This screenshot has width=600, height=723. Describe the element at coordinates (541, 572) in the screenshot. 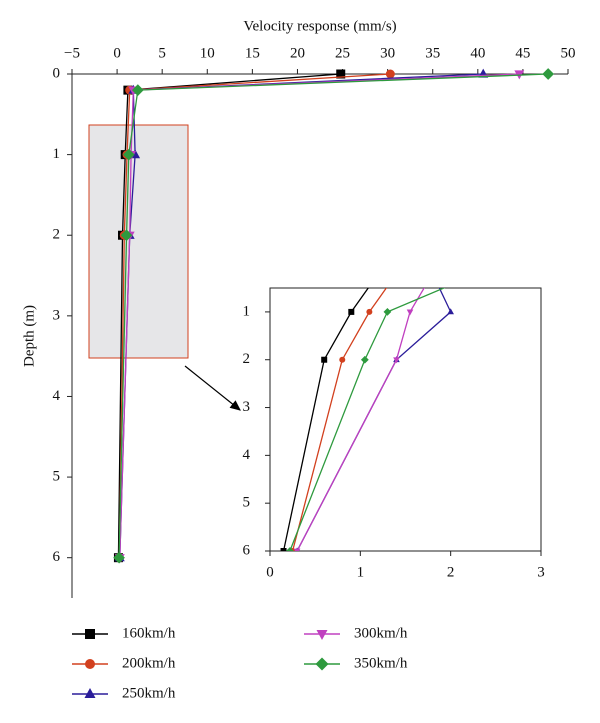

I see `x-tick-label: 3` at that location.